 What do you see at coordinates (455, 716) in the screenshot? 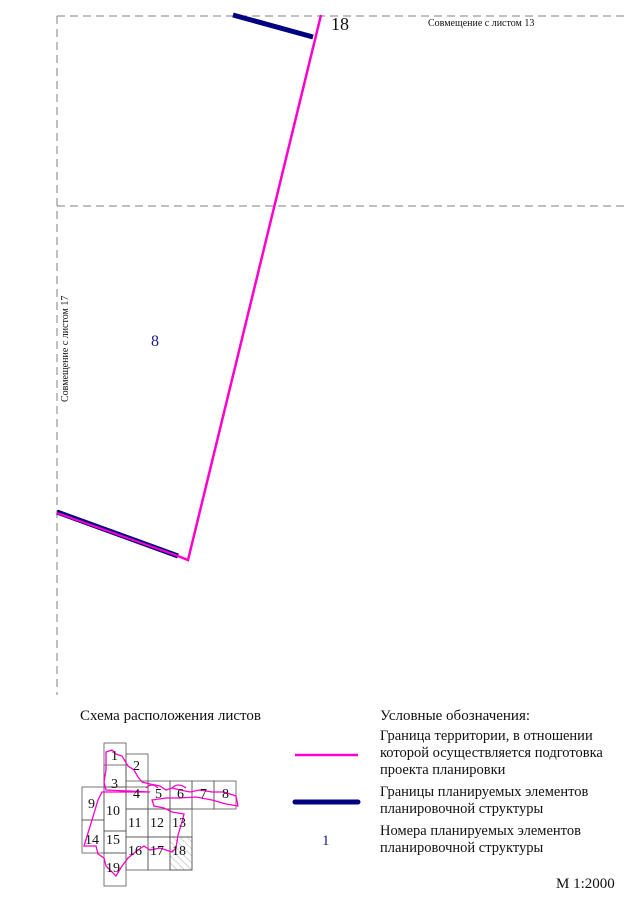
I see `legend-title: Условные обозначения:` at bounding box center [455, 716].